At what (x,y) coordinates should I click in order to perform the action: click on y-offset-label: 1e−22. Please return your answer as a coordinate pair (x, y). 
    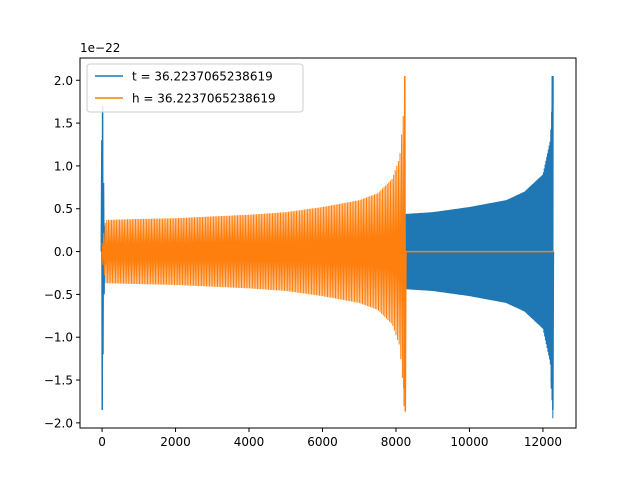
    Looking at the image, I should click on (100, 48).